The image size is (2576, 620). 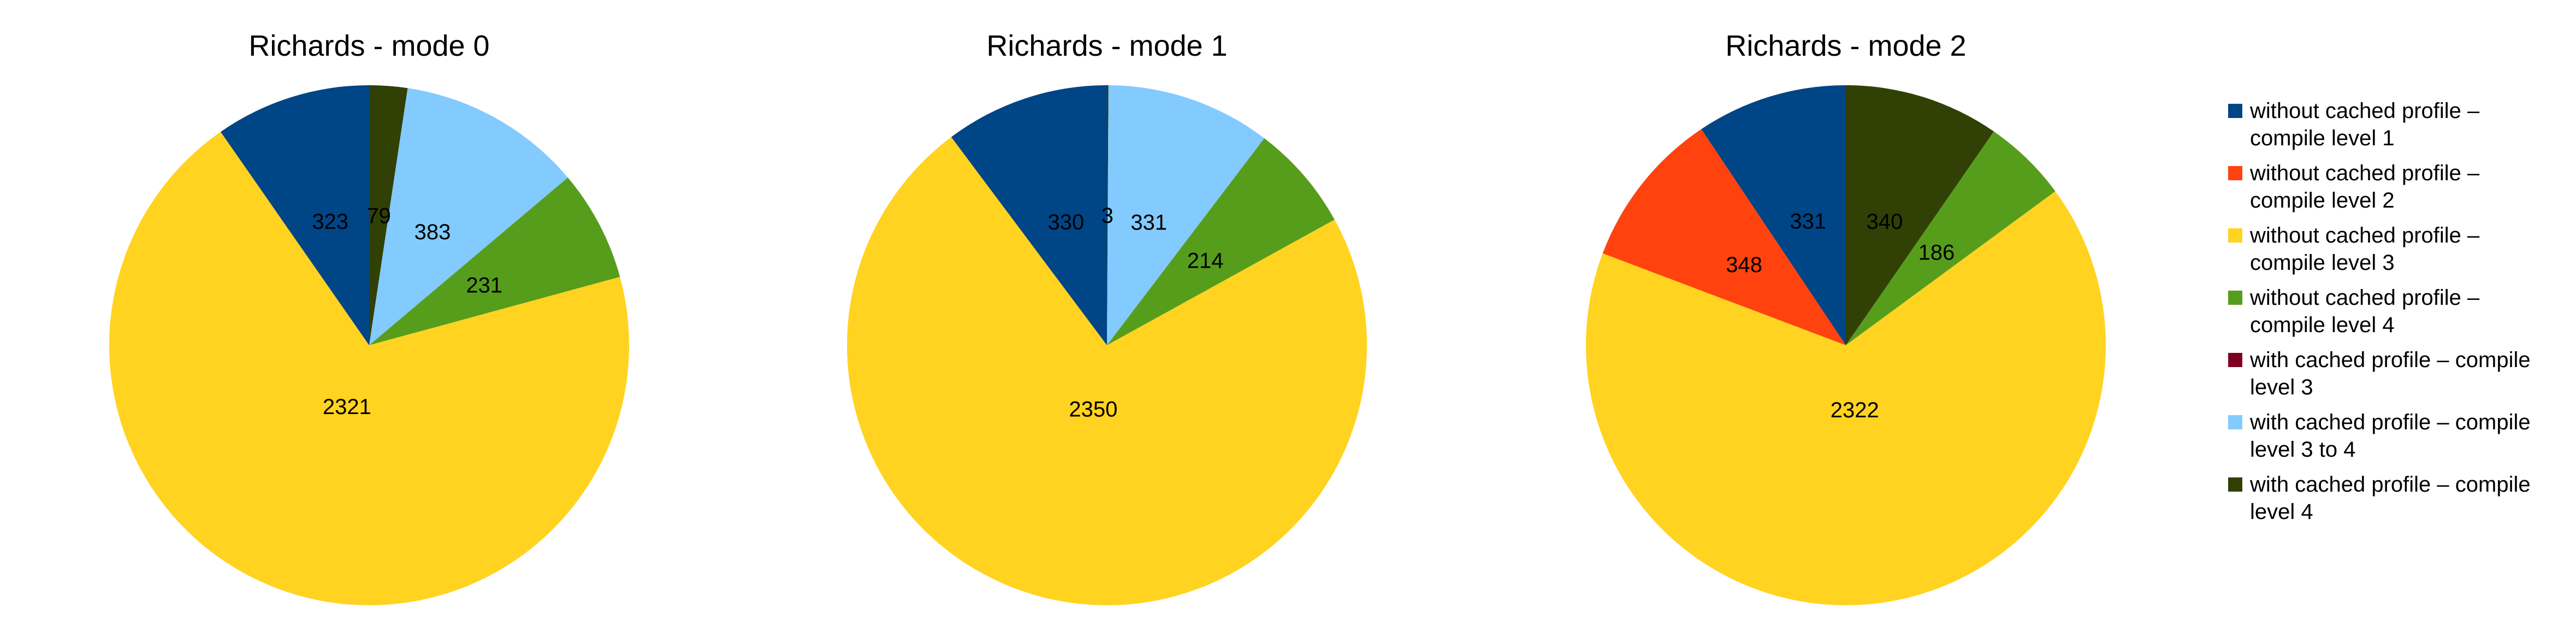 What do you see at coordinates (2302, 450) in the screenshot?
I see `legend-label: level 3 to 4` at bounding box center [2302, 450].